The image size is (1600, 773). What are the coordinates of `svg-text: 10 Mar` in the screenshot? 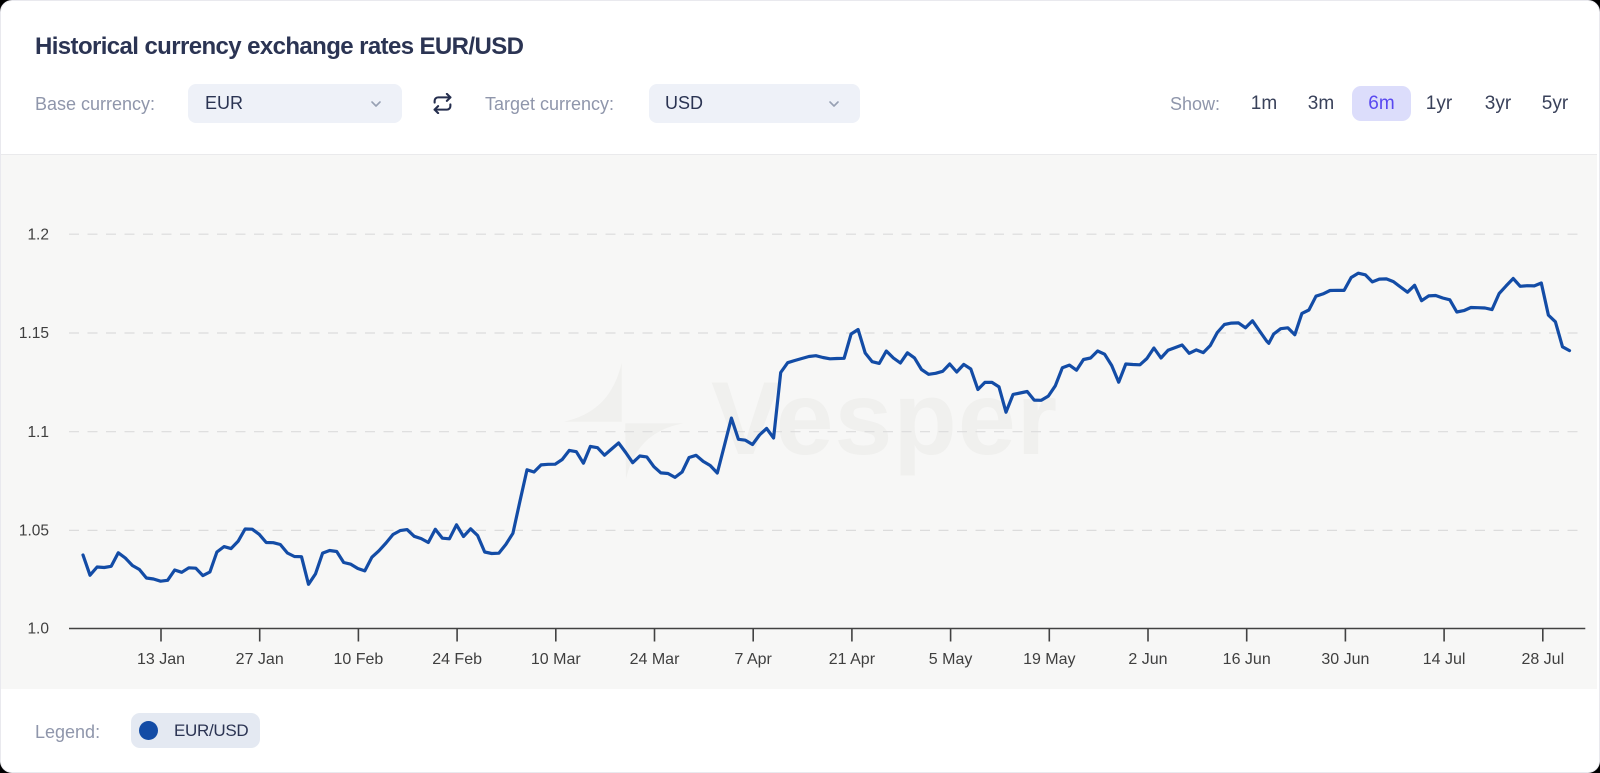 It's located at (556, 659).